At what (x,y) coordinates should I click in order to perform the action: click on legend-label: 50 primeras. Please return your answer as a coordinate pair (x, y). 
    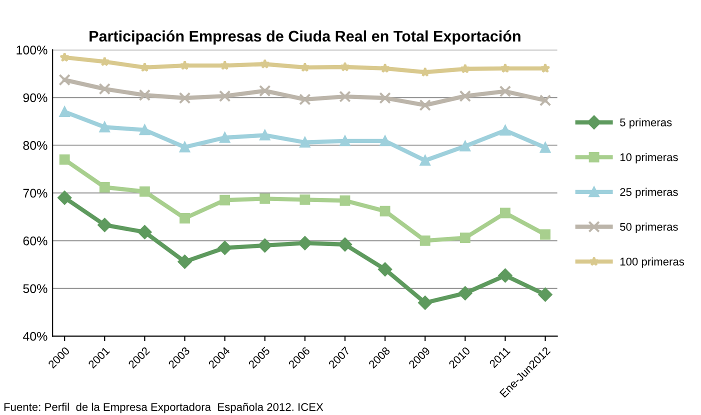
    Looking at the image, I should click on (649, 227).